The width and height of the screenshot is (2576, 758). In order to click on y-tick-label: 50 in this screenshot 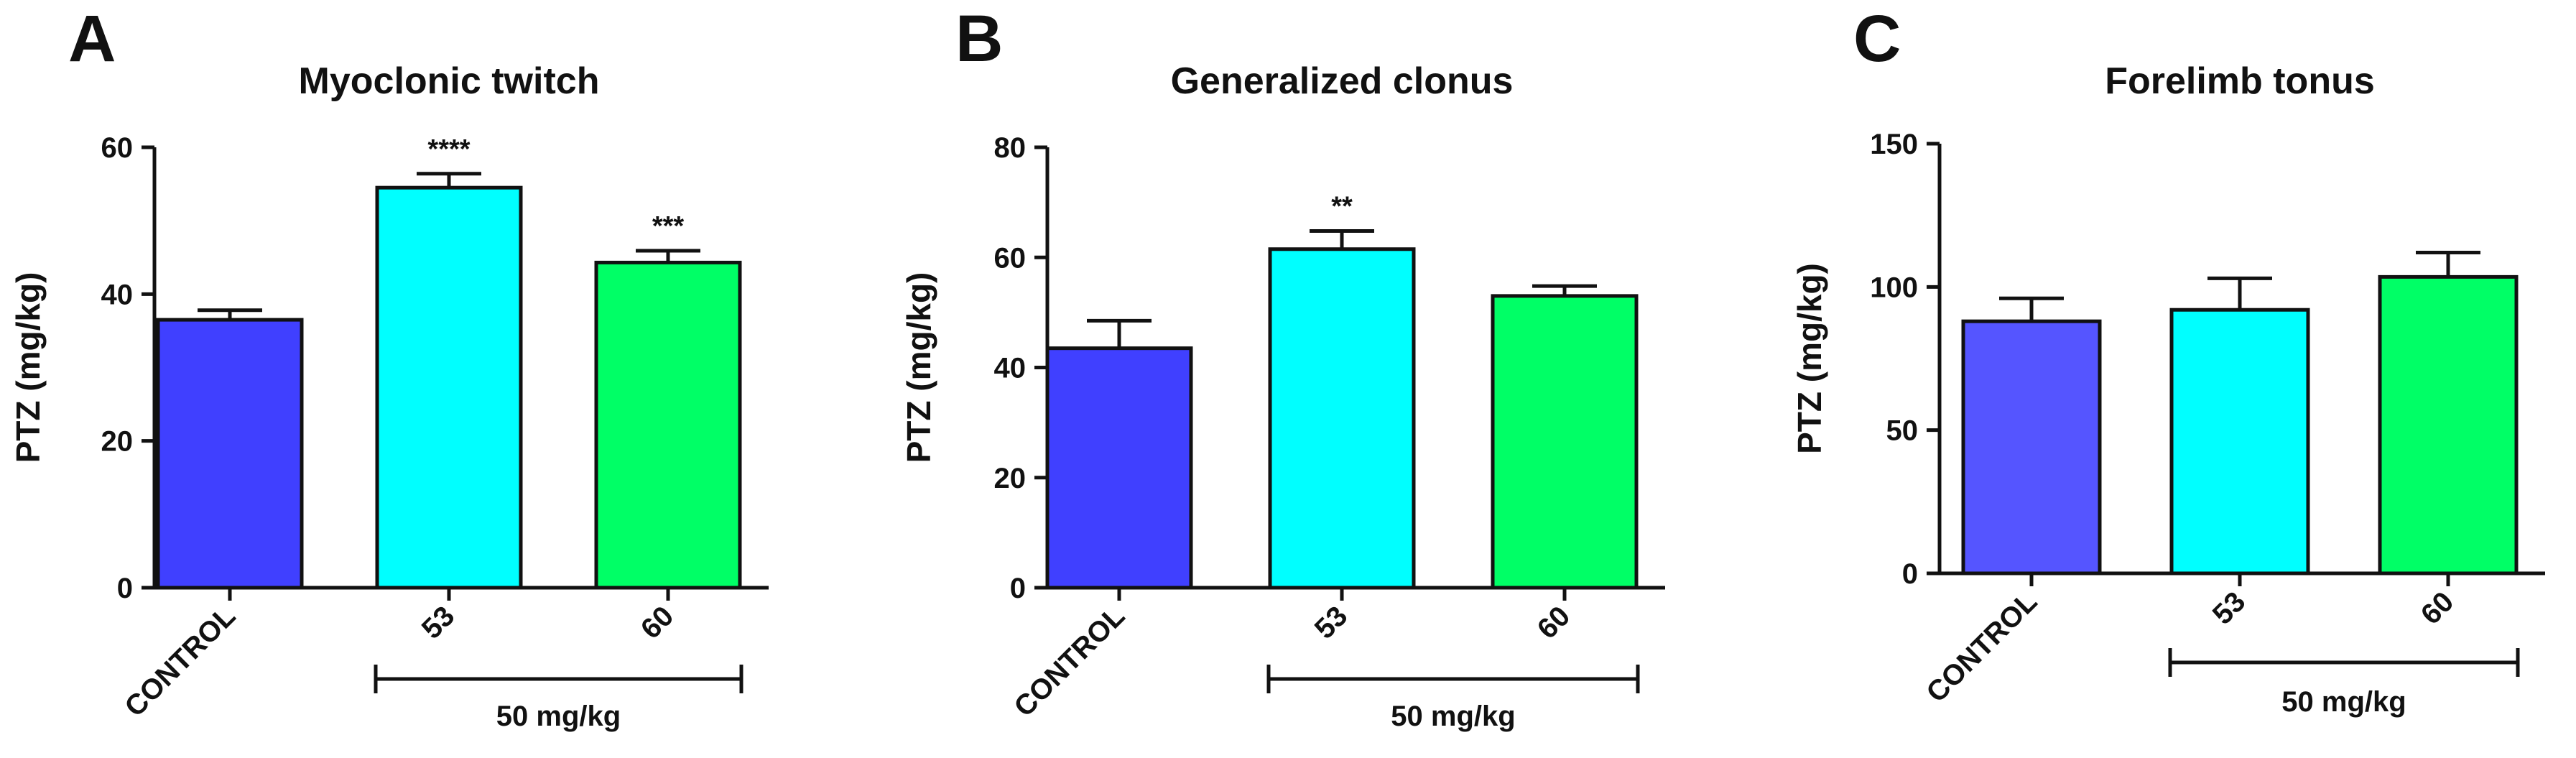, I will do `click(1902, 431)`.